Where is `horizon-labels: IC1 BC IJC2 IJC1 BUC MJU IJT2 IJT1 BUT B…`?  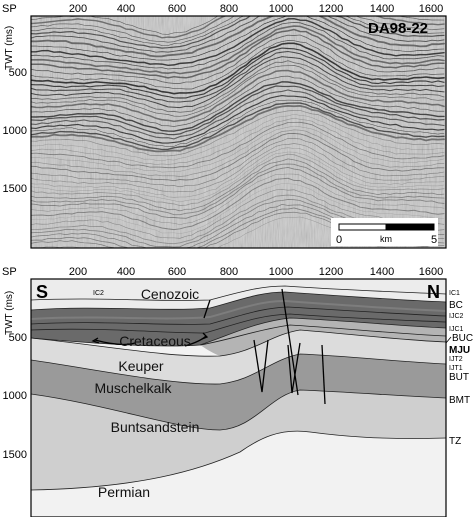 horizon-labels: IC1 BC IJC2 IJC1 BUC MJU IJT2 IJT1 BUT B… is located at coordinates (459, 368).